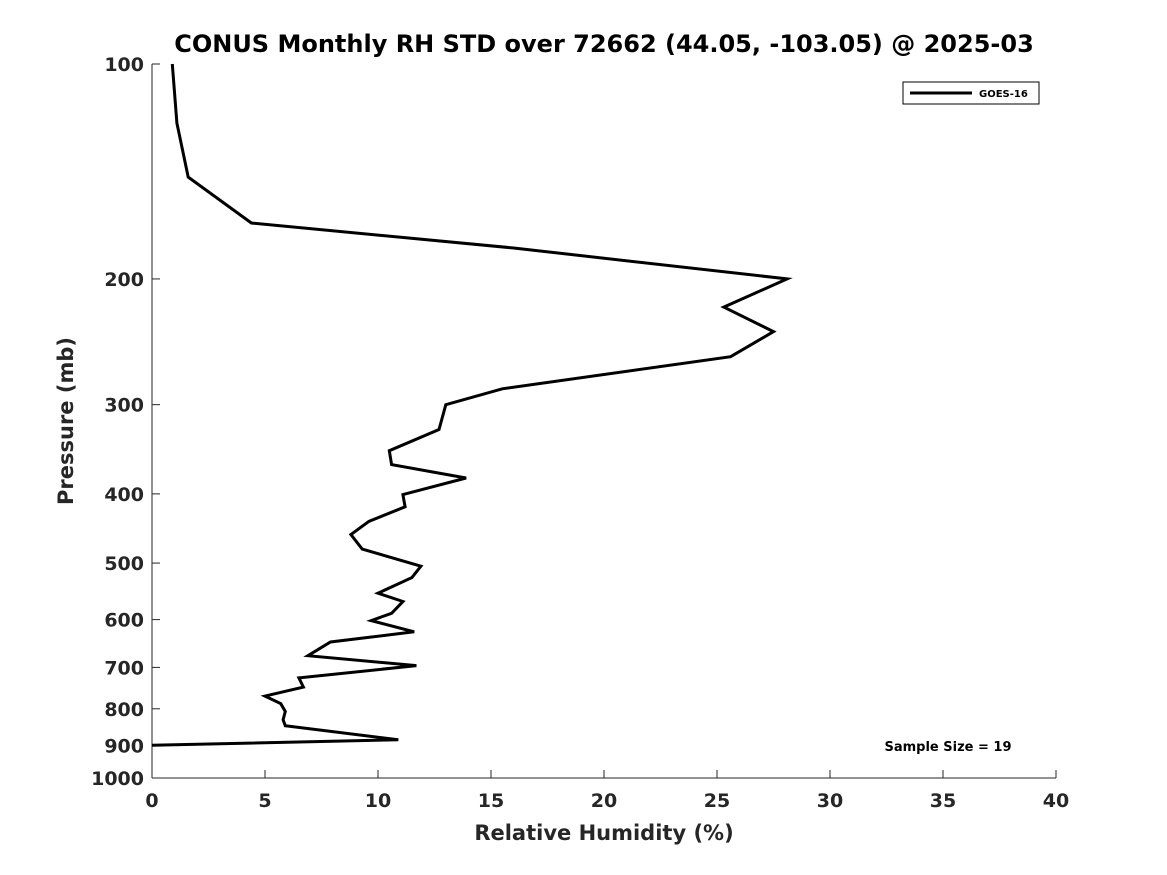  What do you see at coordinates (717, 801) in the screenshot?
I see `x-tick-label: 25` at bounding box center [717, 801].